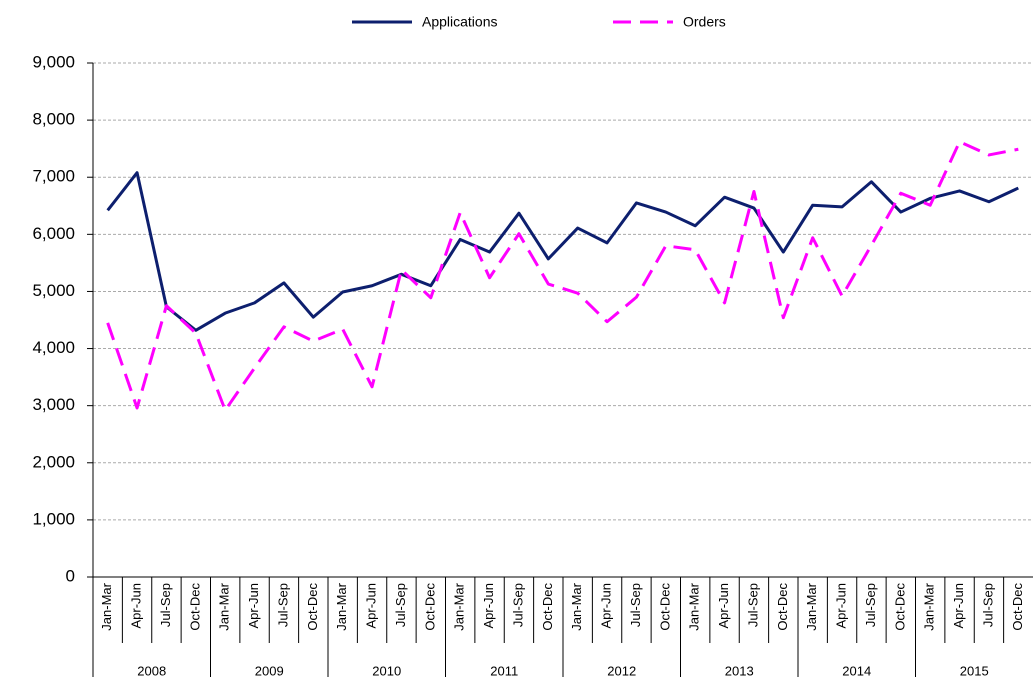  I want to click on group-label: 2009, so click(269, 670).